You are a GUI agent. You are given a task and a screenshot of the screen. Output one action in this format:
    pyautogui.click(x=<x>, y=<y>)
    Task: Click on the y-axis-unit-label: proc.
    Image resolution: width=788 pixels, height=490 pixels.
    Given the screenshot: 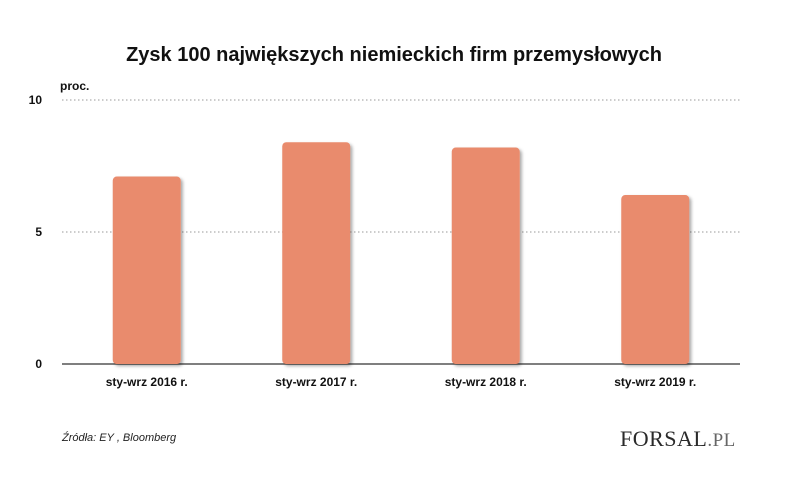 What is the action you would take?
    pyautogui.click(x=74, y=86)
    